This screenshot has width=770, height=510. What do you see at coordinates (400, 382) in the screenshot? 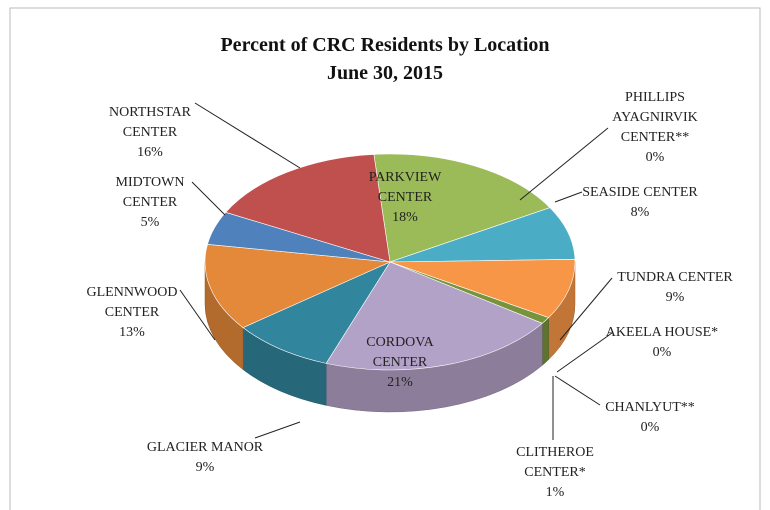
I see `value-label: 21%` at bounding box center [400, 382].